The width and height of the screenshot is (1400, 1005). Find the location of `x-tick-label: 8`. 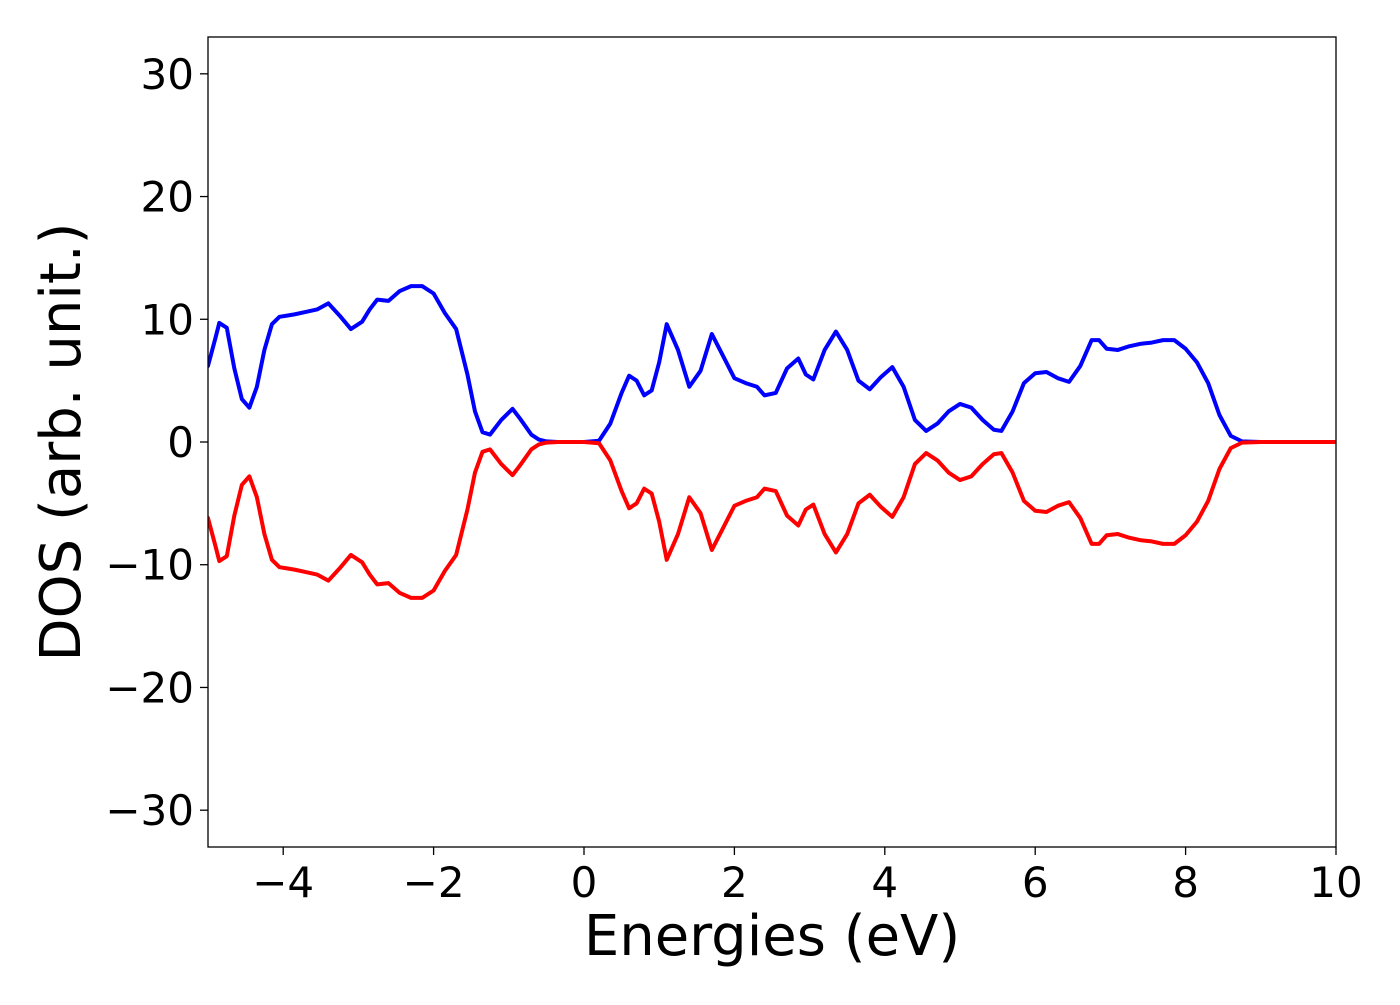

x-tick-label: 8 is located at coordinates (1185, 882).